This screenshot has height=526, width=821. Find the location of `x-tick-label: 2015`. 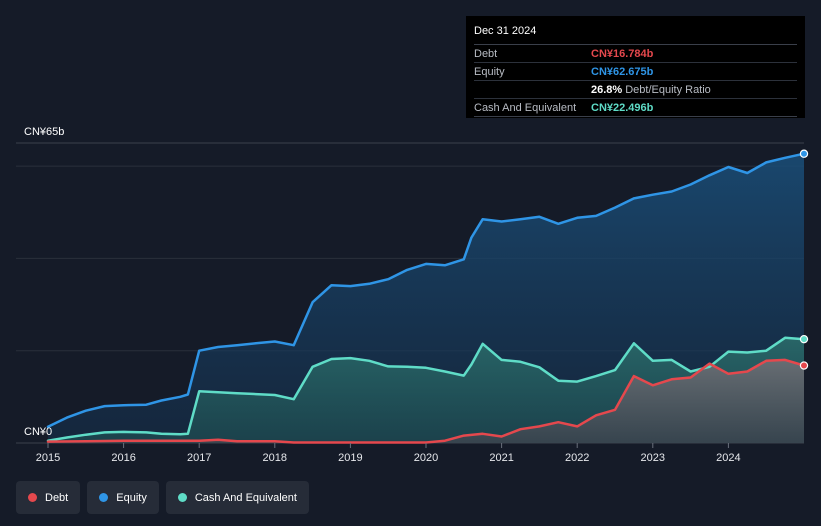

x-tick-label: 2015 is located at coordinates (48, 458).